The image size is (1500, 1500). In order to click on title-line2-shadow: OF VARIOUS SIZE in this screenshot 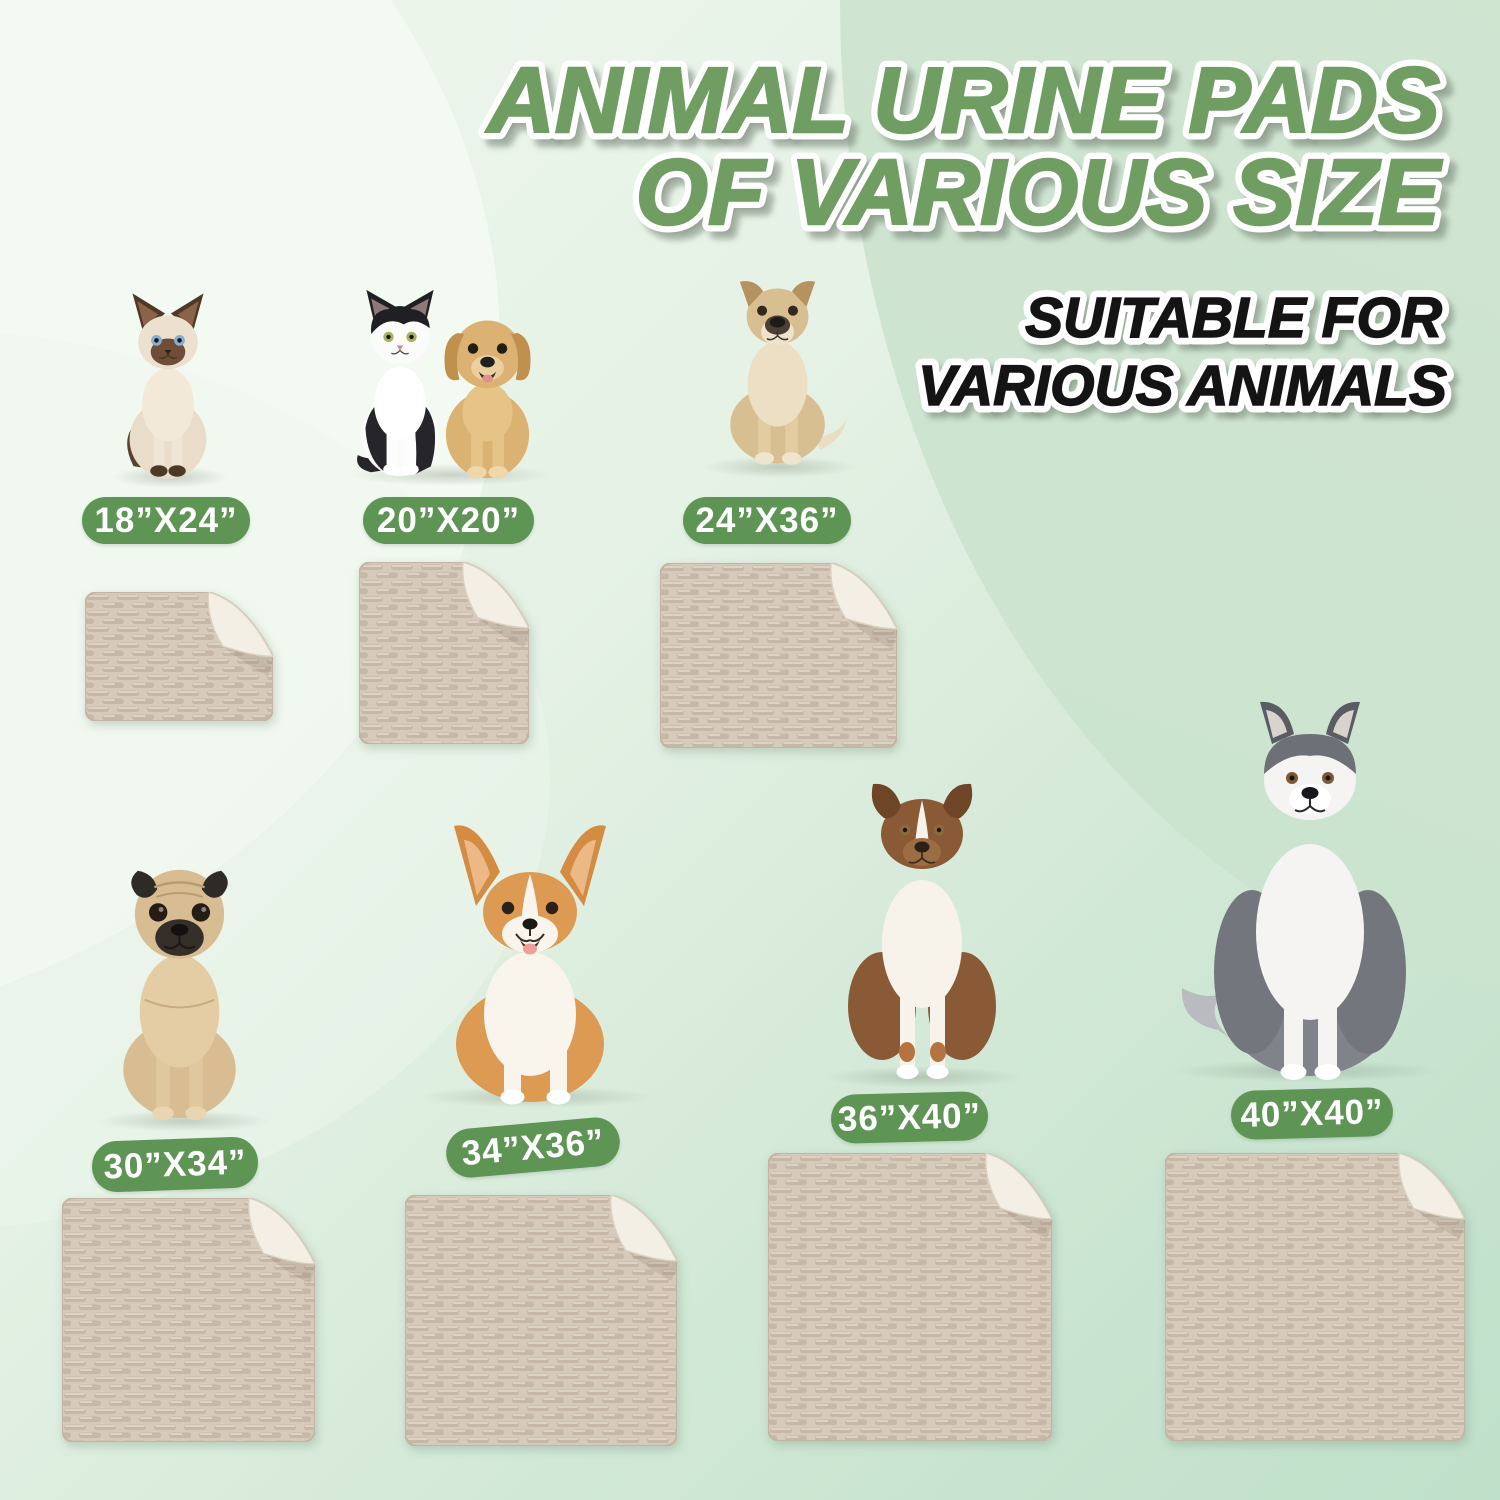, I will do `click(1046, 200)`.